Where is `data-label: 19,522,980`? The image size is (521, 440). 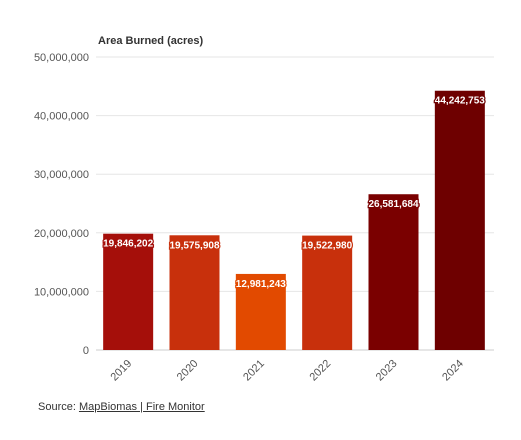 data-label: 19,522,980 is located at coordinates (327, 246).